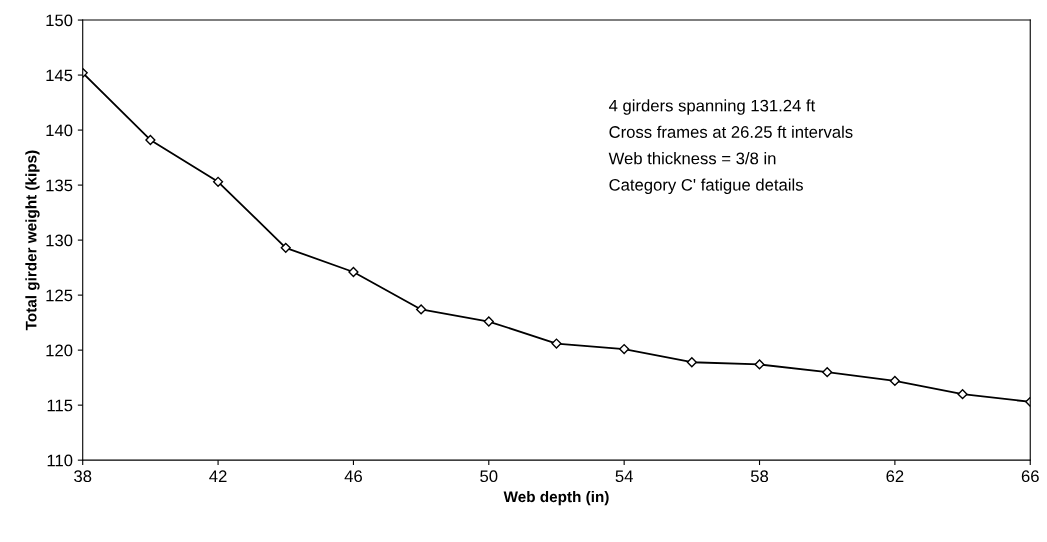  Describe the element at coordinates (59, 350) in the screenshot. I see `y-tick-label: 120` at that location.